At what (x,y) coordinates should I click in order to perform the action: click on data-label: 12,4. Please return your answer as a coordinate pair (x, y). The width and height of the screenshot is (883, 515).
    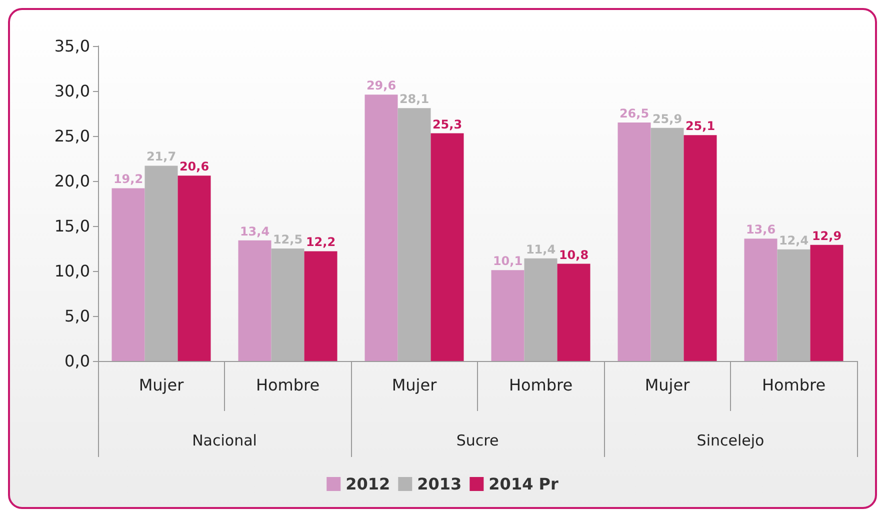
    Looking at the image, I should click on (793, 240).